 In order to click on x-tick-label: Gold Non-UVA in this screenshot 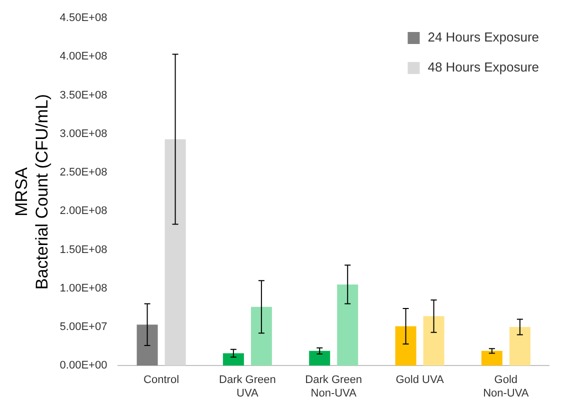, I will do `click(506, 387)`.